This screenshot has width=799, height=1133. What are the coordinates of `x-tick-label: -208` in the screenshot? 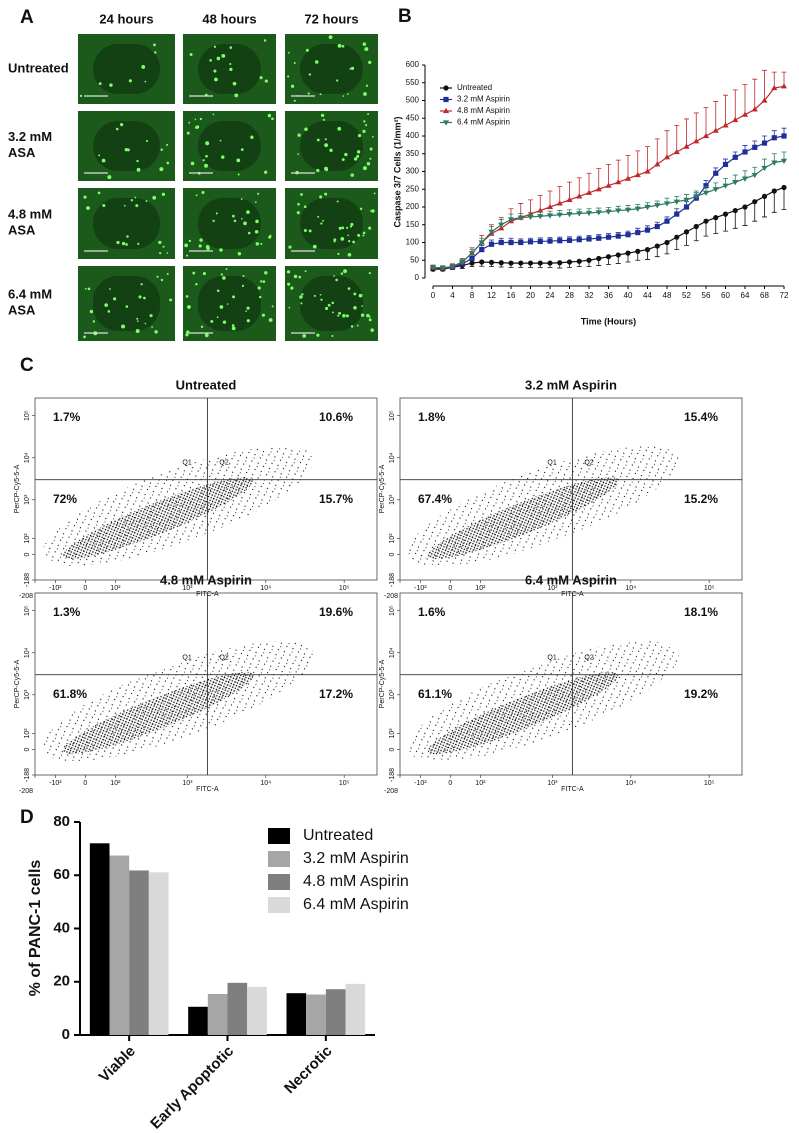 It's located at (391, 596).